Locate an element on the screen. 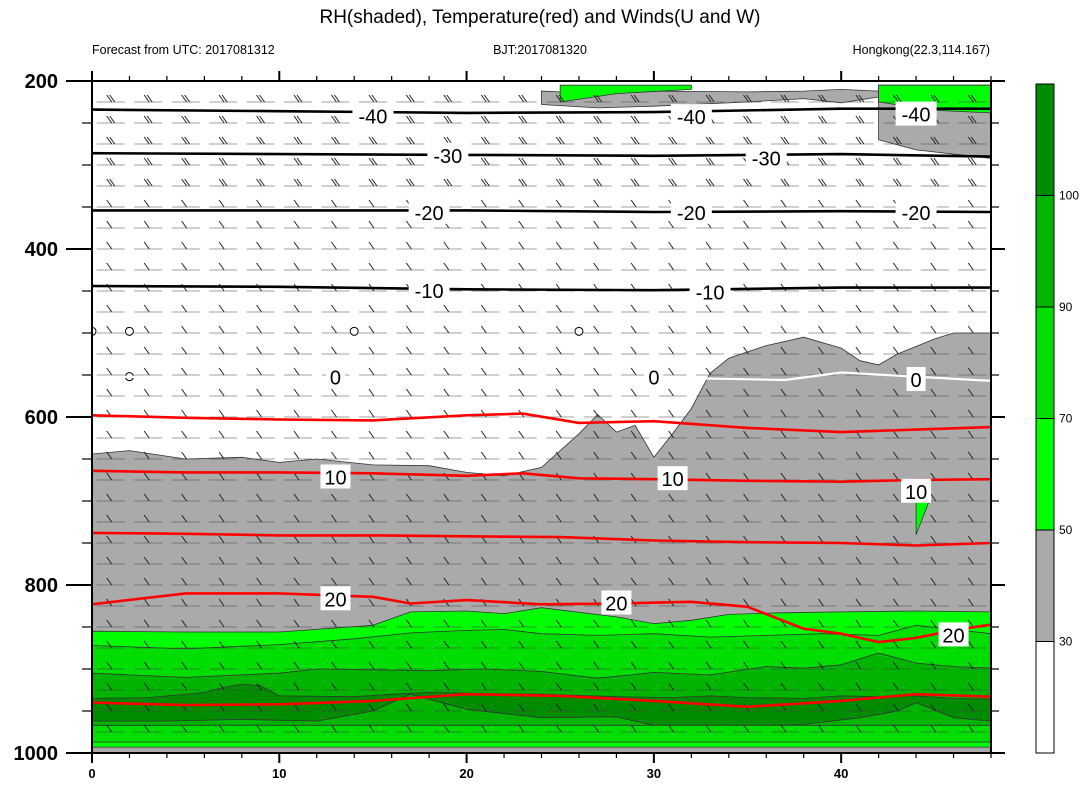  contour-label-text: 0 is located at coordinates (916, 381).